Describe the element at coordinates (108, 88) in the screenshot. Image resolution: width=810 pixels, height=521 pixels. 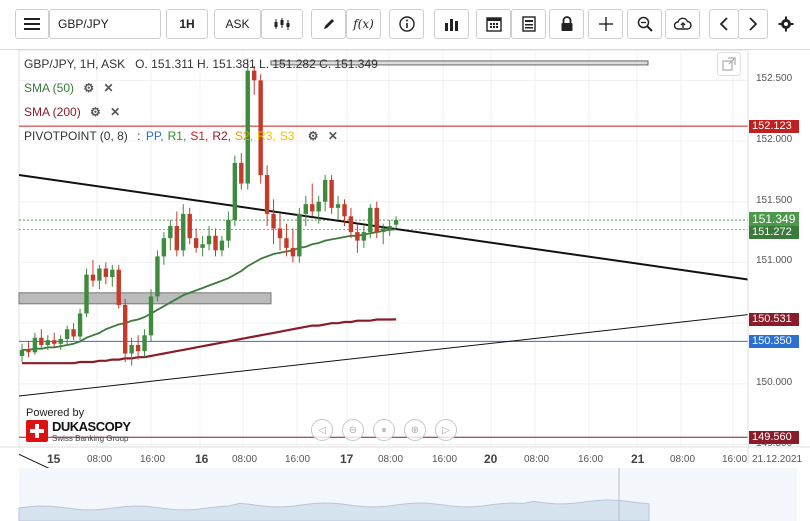
I see `sma50-close-icon: ✕` at that location.